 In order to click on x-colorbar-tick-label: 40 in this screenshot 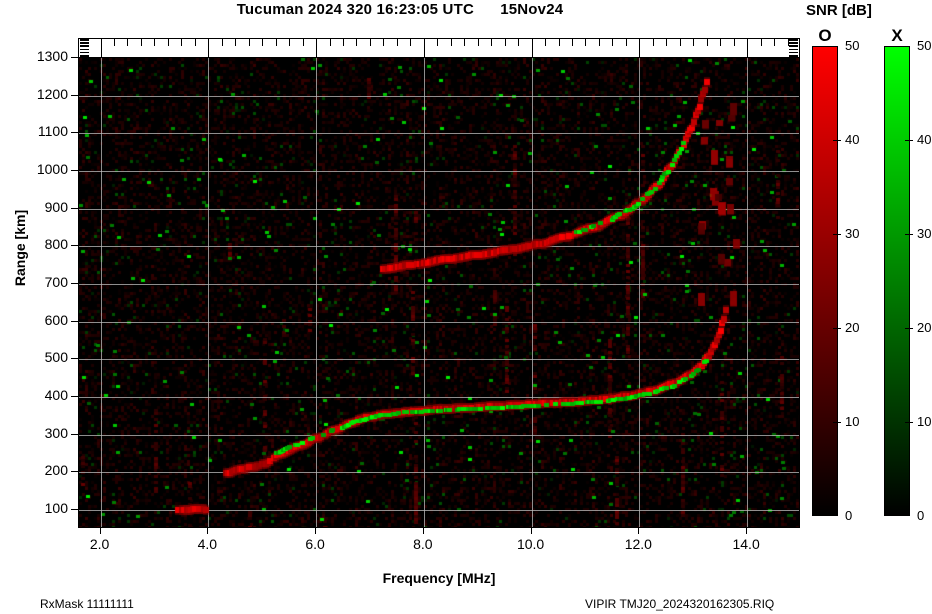, I will do `click(924, 139)`.